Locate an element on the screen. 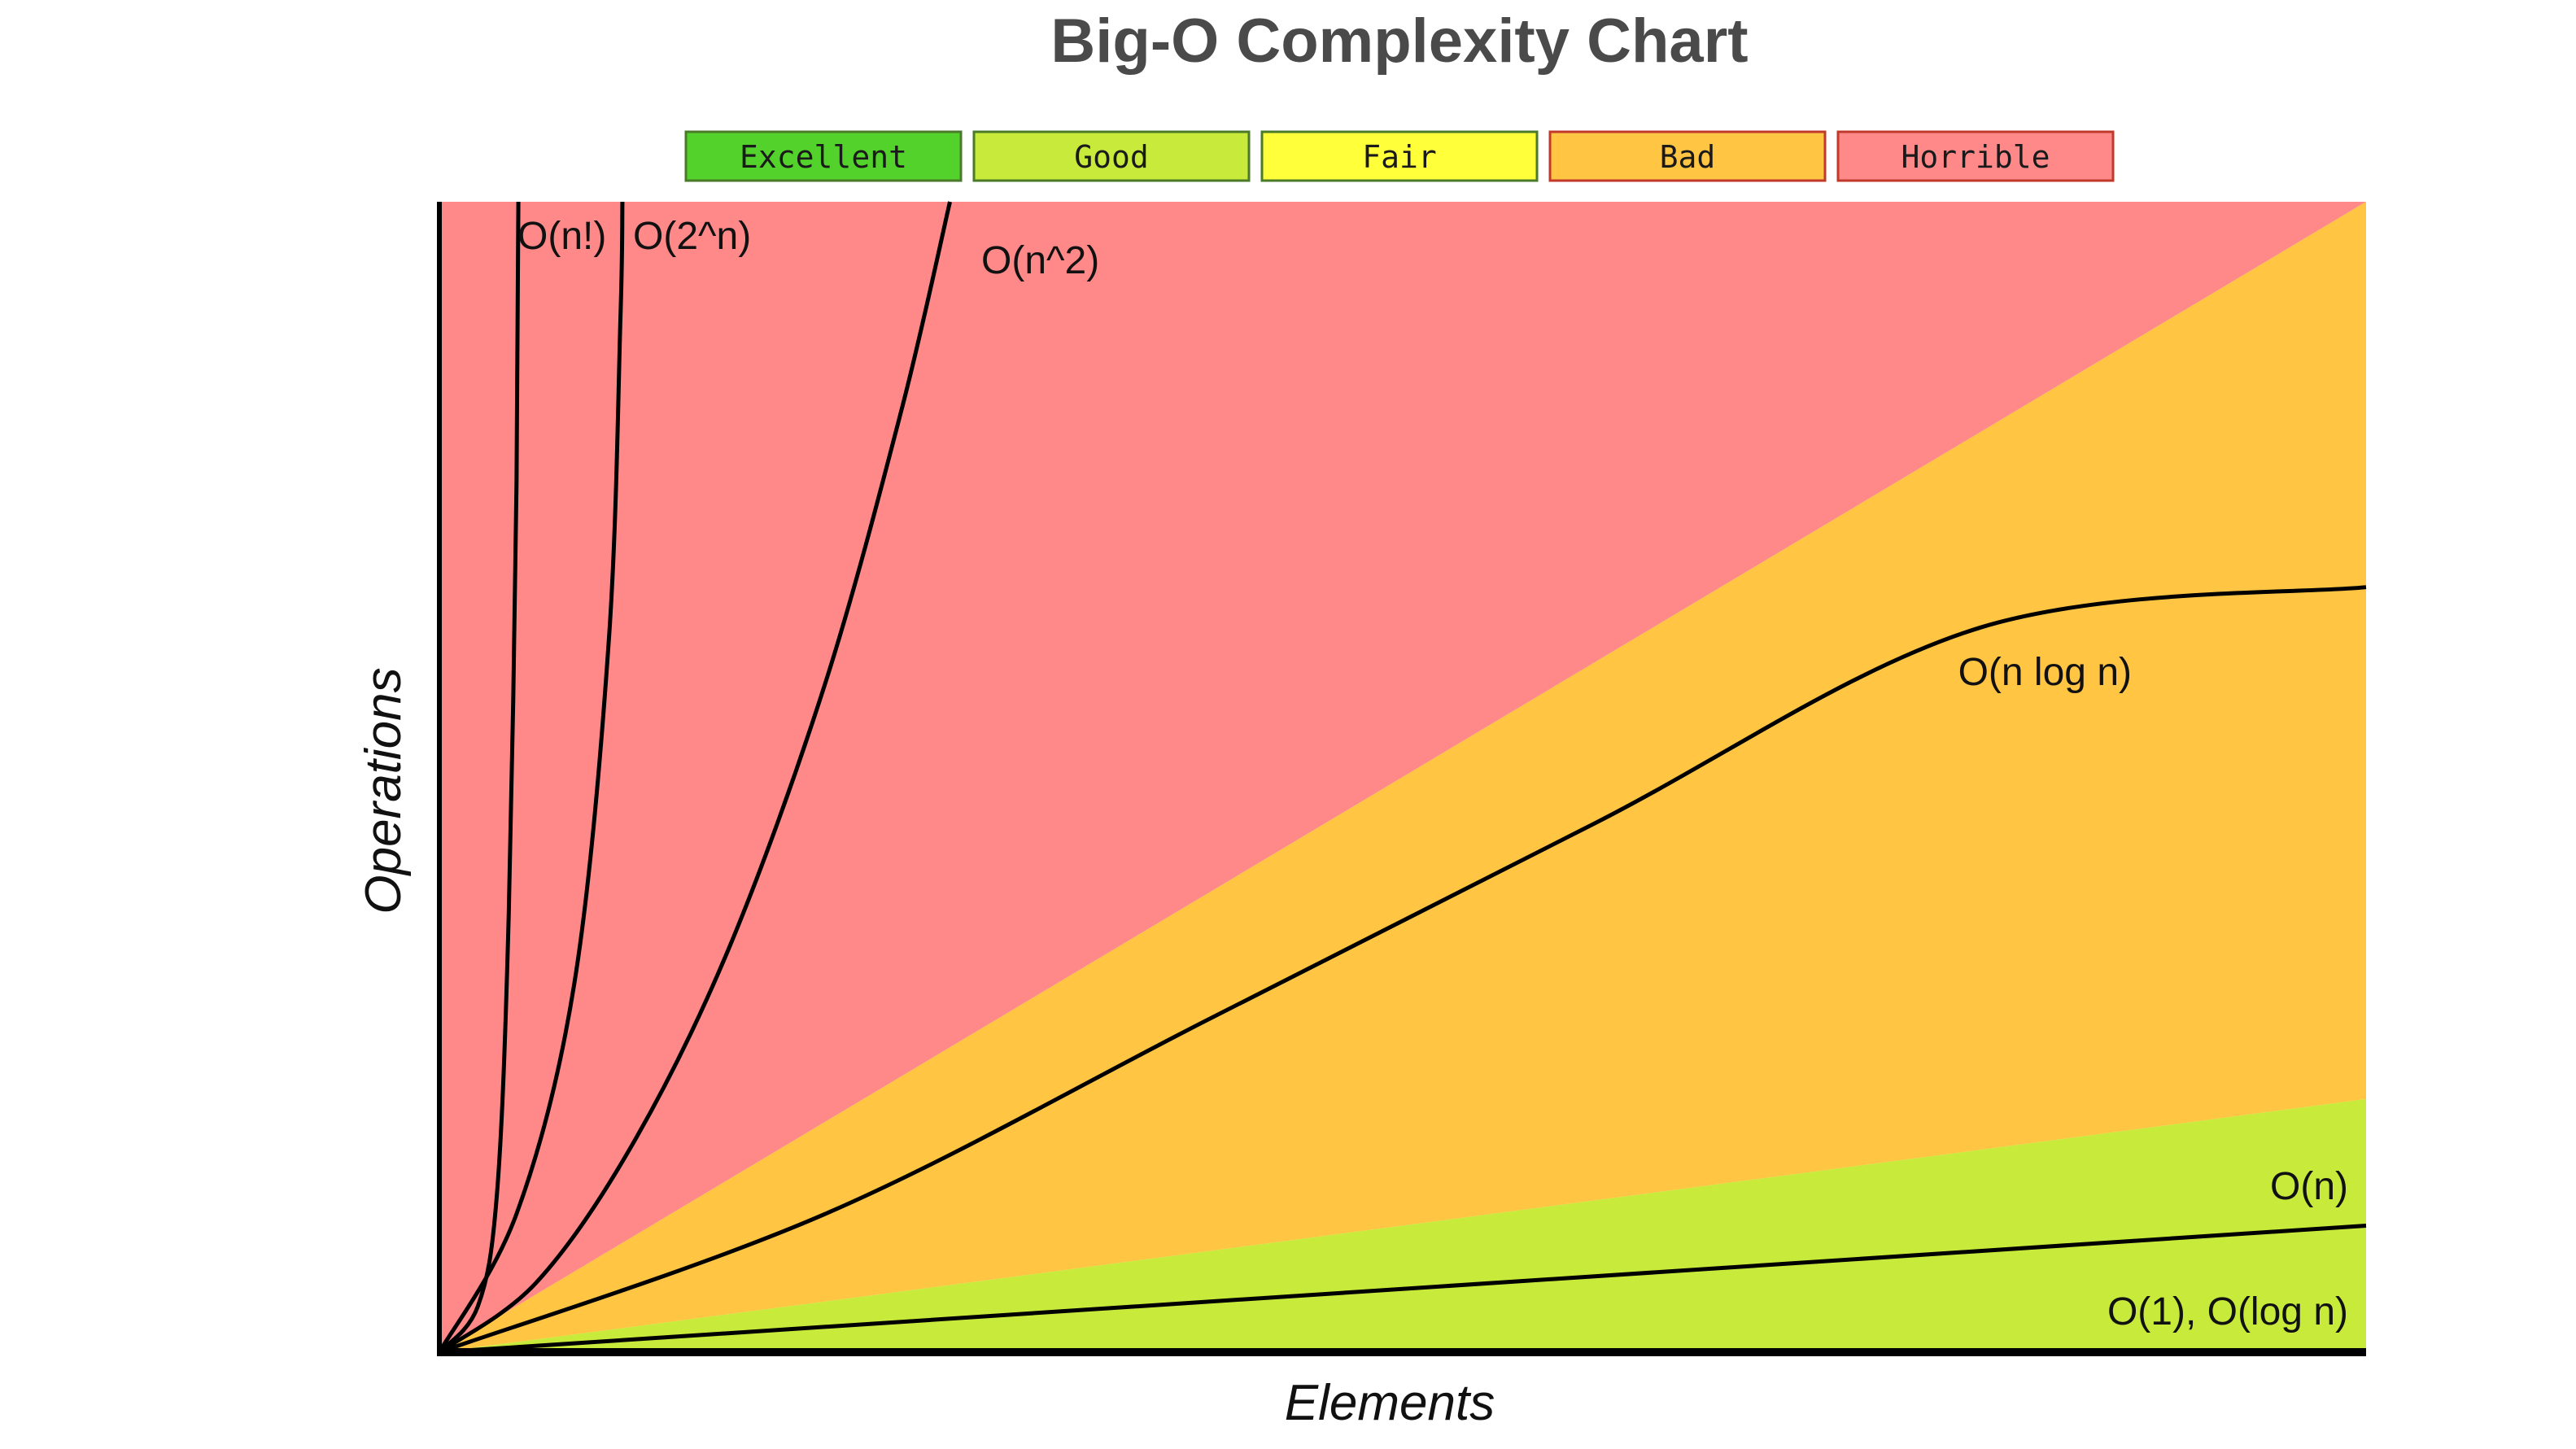 This screenshot has width=2576, height=1449. legend-label-horrible: Horrible is located at coordinates (1975, 157).